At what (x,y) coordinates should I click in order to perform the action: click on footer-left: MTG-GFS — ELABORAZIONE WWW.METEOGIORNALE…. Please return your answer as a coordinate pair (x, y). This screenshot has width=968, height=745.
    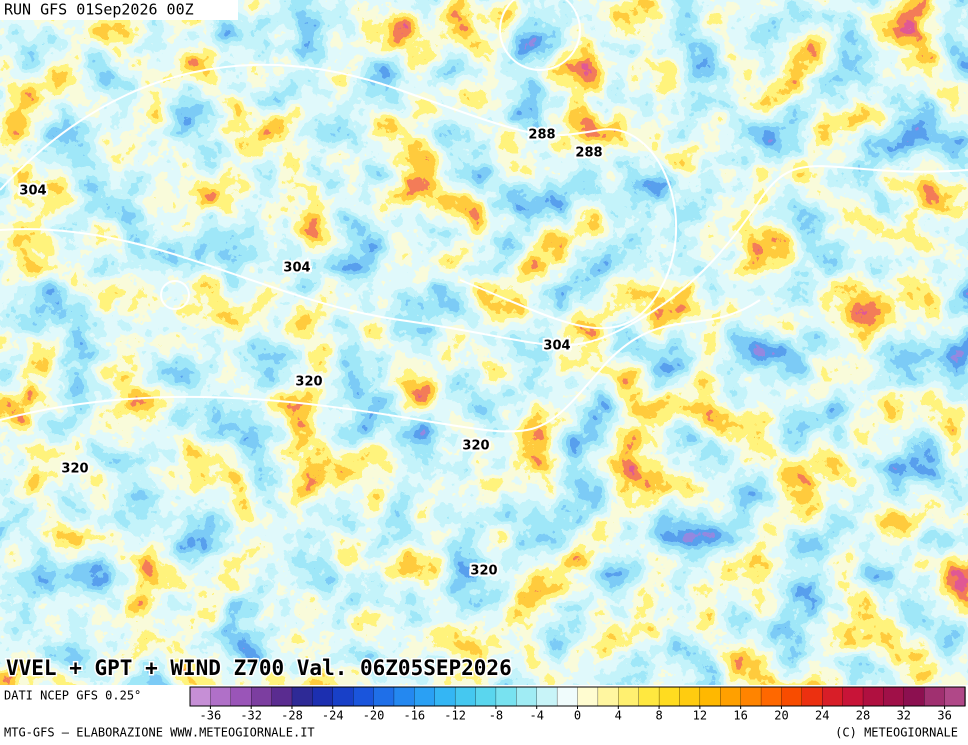
    Looking at the image, I should click on (159, 733).